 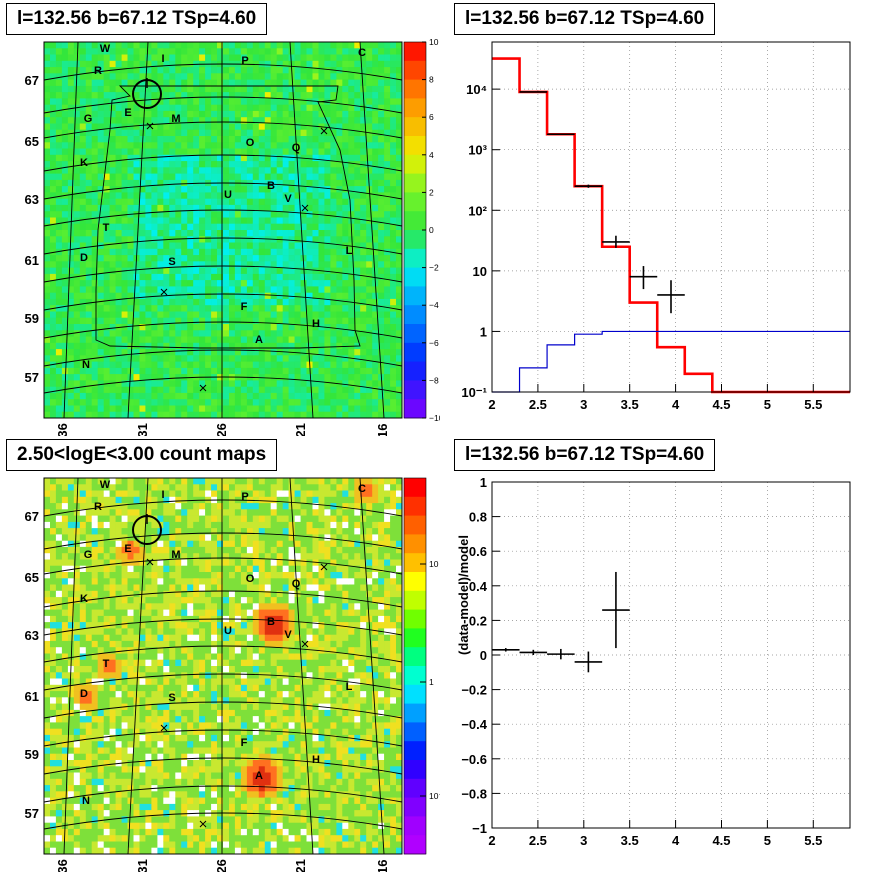 What do you see at coordinates (434, 380) in the screenshot?
I see `colorbar-tick-label: −8` at bounding box center [434, 380].